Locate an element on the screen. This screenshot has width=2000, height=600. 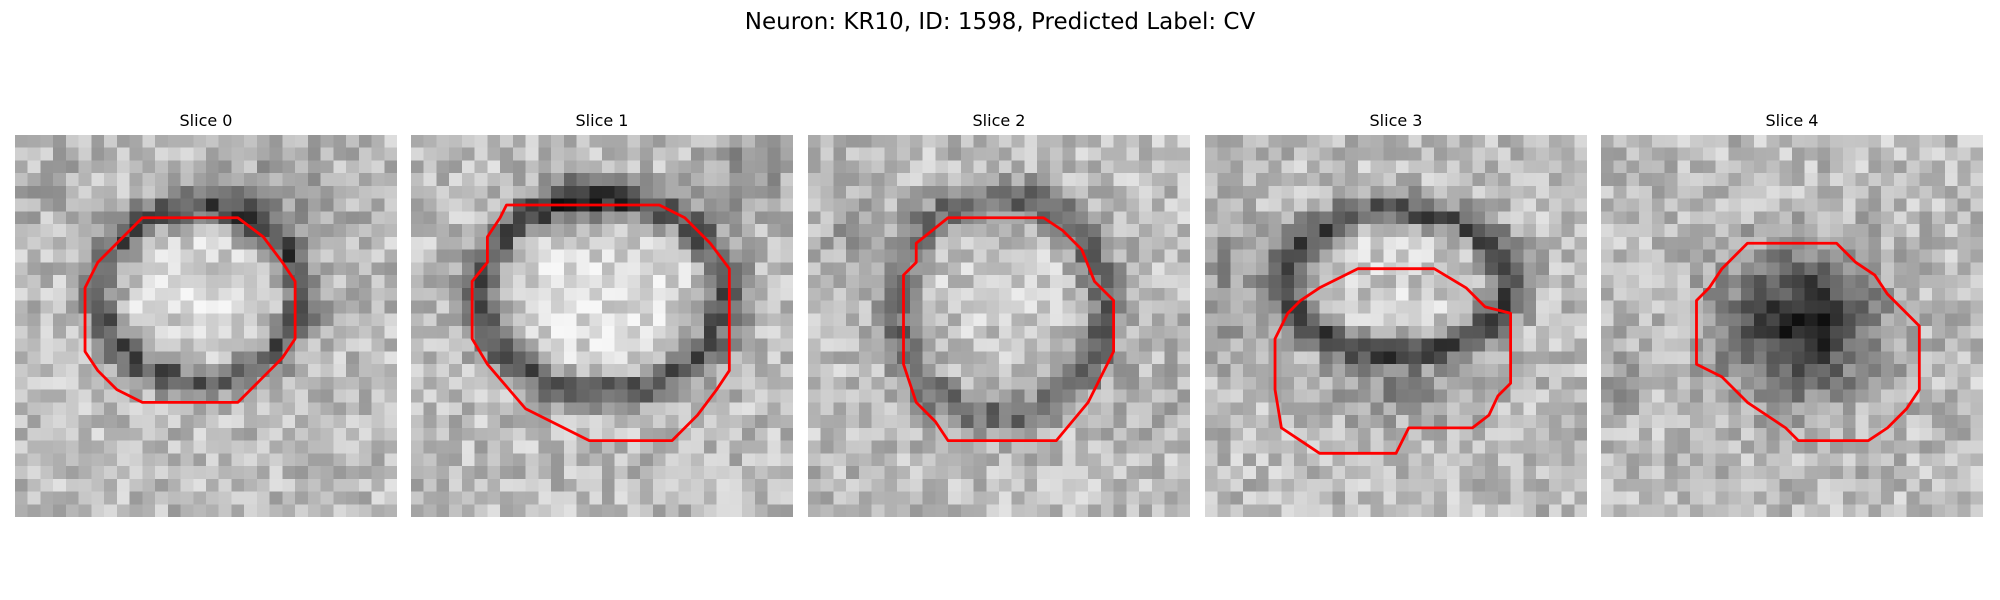
slice-panel-3: Slice 3 is located at coordinates (1396, 312).